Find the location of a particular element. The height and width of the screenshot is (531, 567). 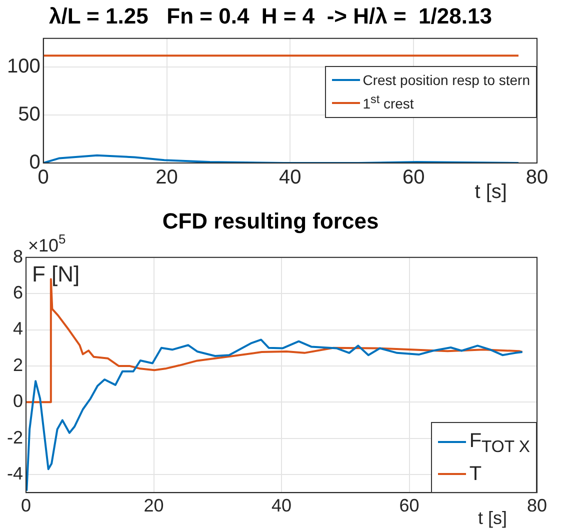

legend-label: F$_{TOT X}$ is located at coordinates (499, 443).